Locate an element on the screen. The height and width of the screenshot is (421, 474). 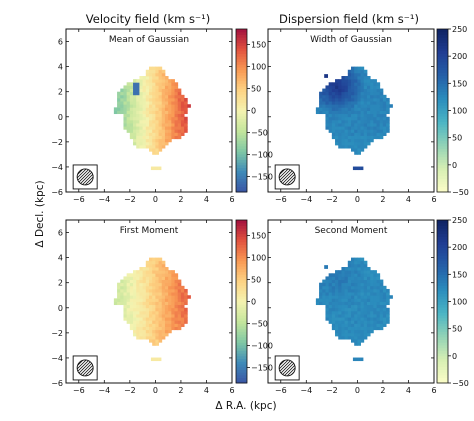
colorbar-tick-label: −50 is located at coordinates (259, 133).